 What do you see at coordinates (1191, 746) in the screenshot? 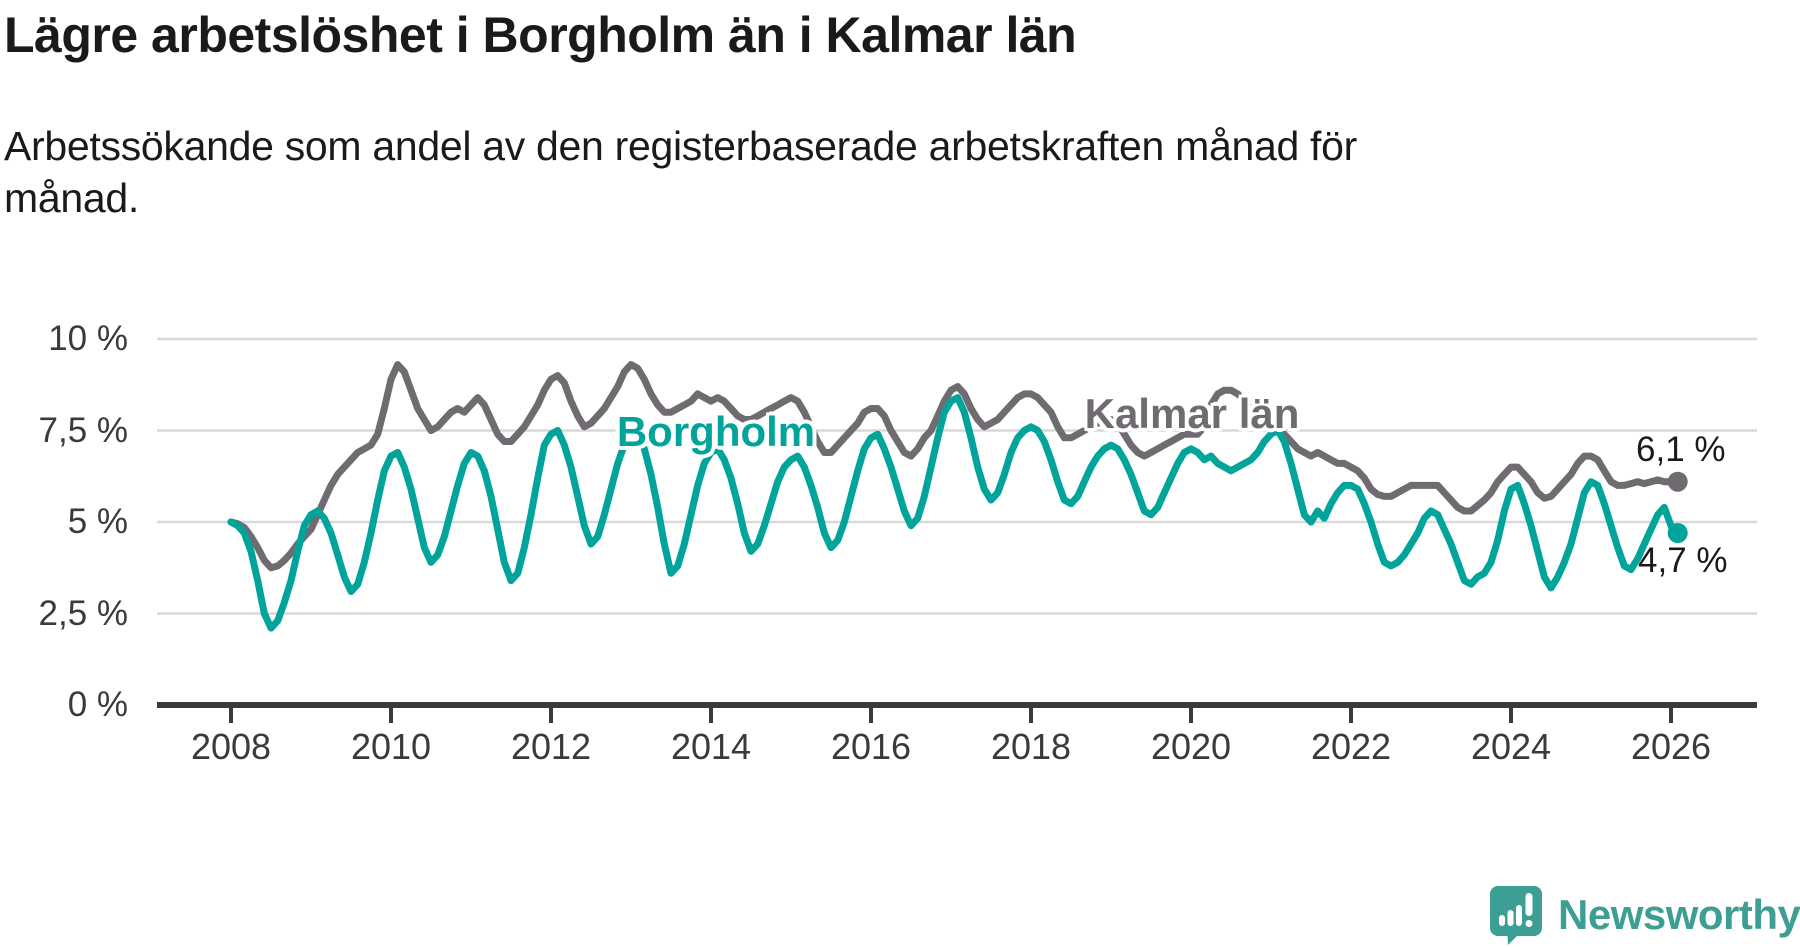
I see `x-tick-label: 2020` at bounding box center [1191, 746].